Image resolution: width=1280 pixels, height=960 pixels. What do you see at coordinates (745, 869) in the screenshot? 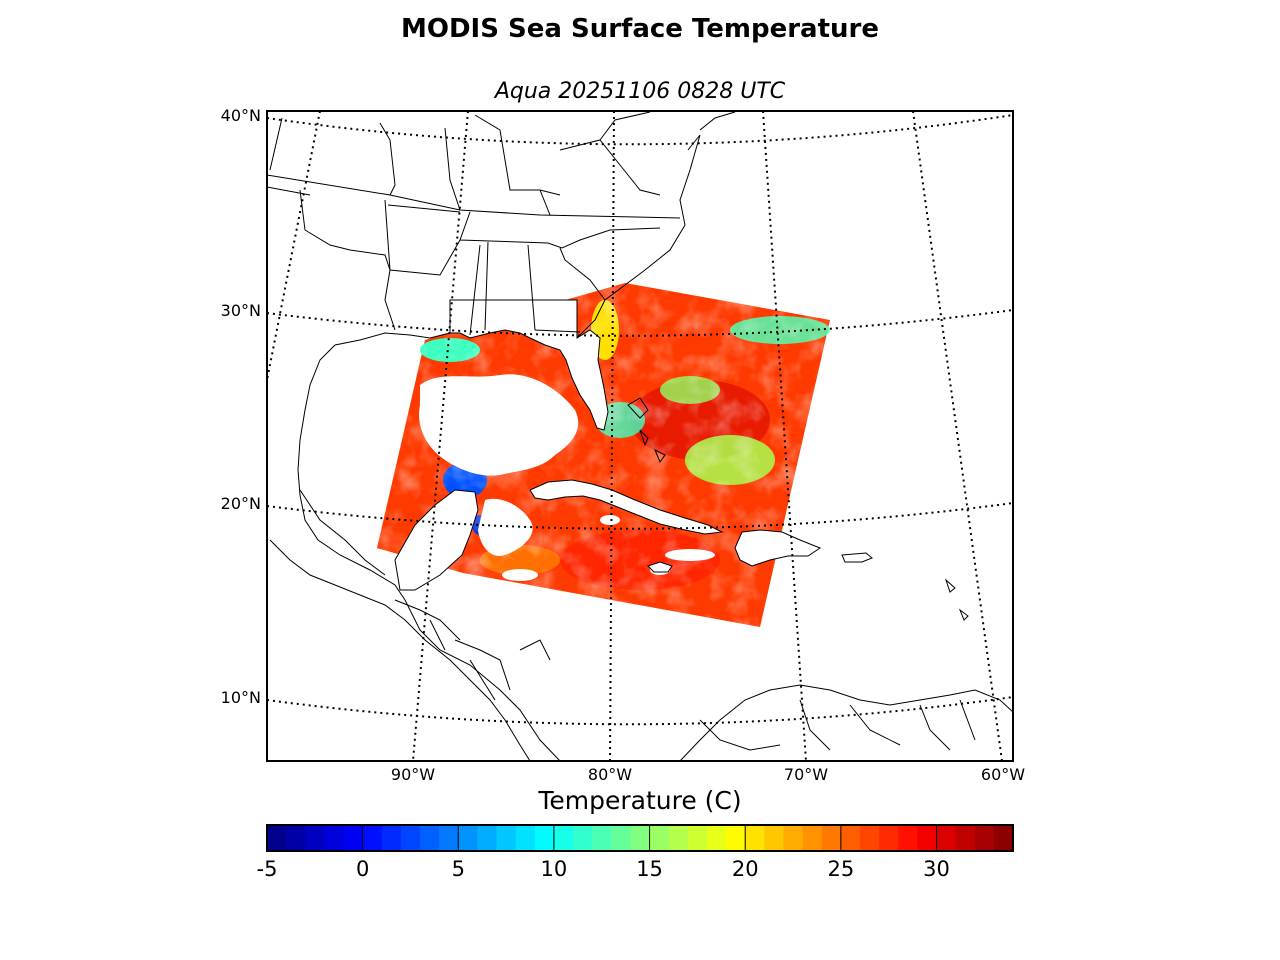
I see `colorbar-tick-label: 20` at bounding box center [745, 869].